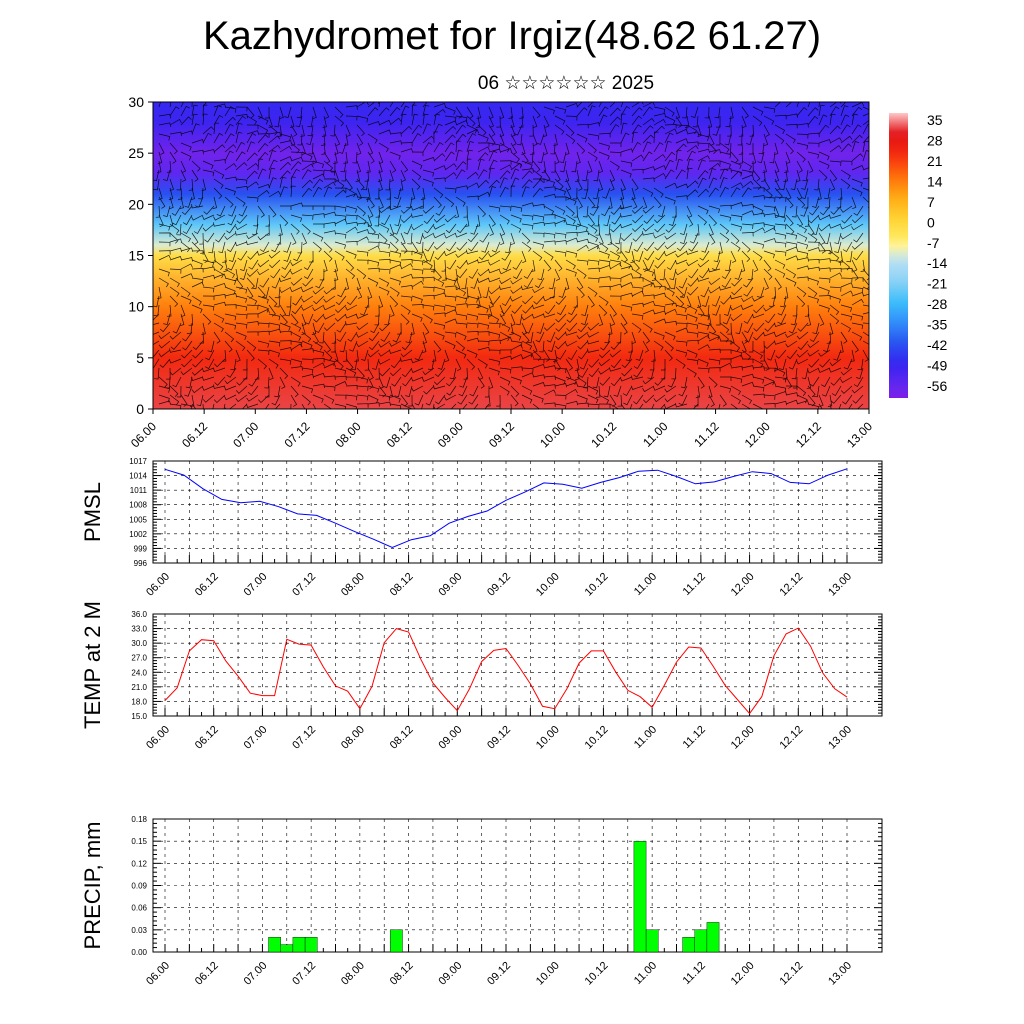 The width and height of the screenshot is (1024, 1024). What do you see at coordinates (933, 243) in the screenshot?
I see `colorbar-label: -7` at bounding box center [933, 243].